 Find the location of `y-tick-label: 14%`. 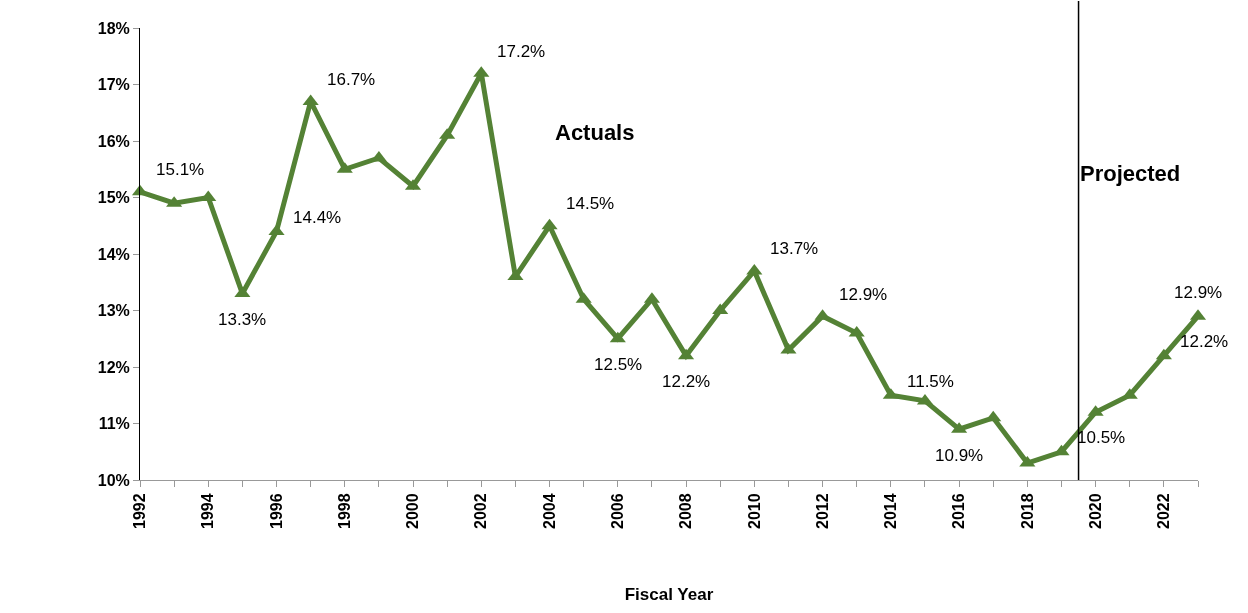

y-tick-label: 14% is located at coordinates (113, 254).